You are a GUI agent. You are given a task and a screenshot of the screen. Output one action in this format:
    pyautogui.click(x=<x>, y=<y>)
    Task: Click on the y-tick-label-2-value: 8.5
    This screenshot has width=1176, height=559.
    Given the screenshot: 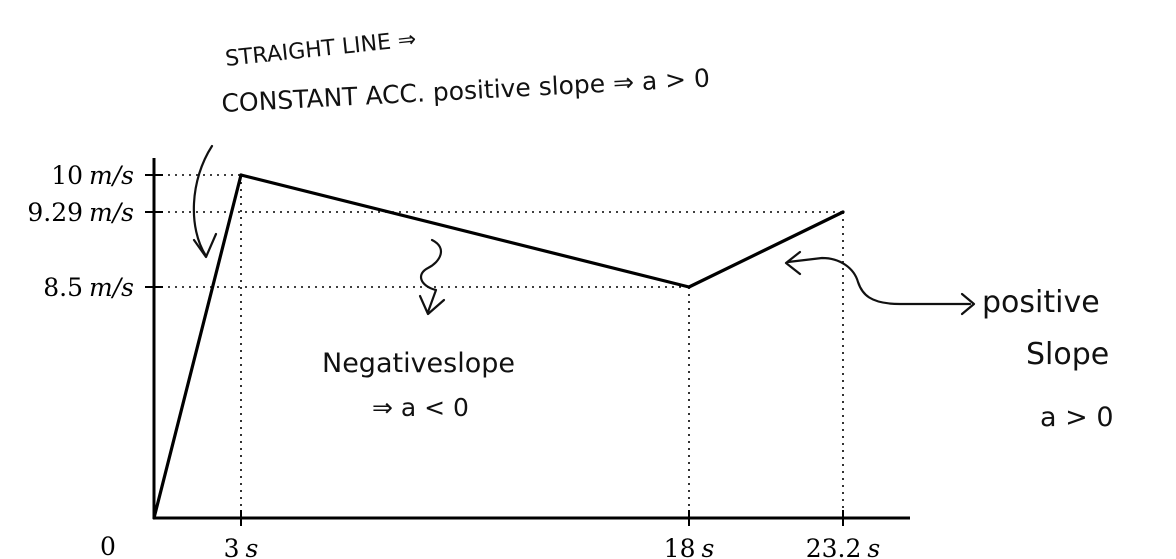 What is the action you would take?
    pyautogui.click(x=63, y=287)
    